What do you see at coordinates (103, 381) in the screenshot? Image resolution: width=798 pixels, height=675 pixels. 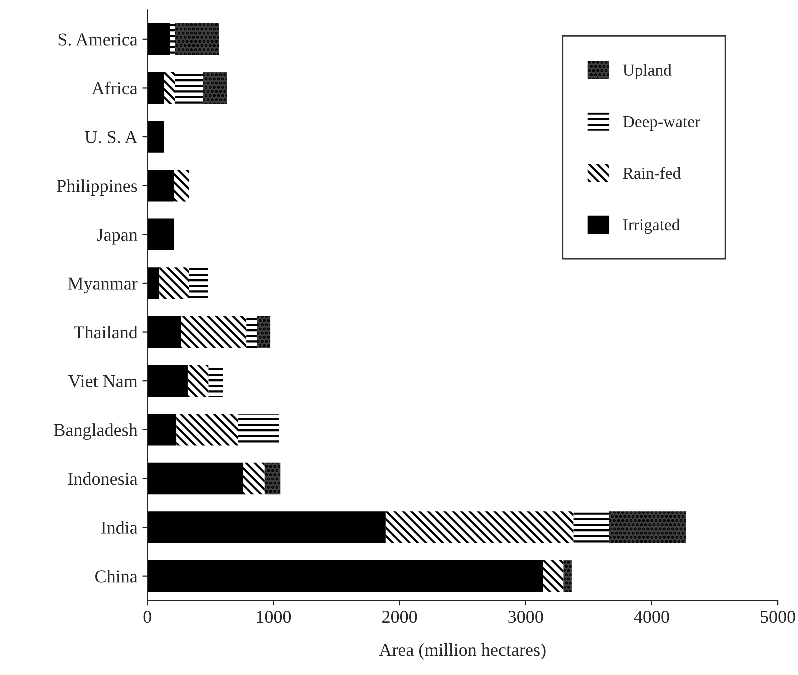 I see `y-tick-label: Viet Nam` at bounding box center [103, 381].